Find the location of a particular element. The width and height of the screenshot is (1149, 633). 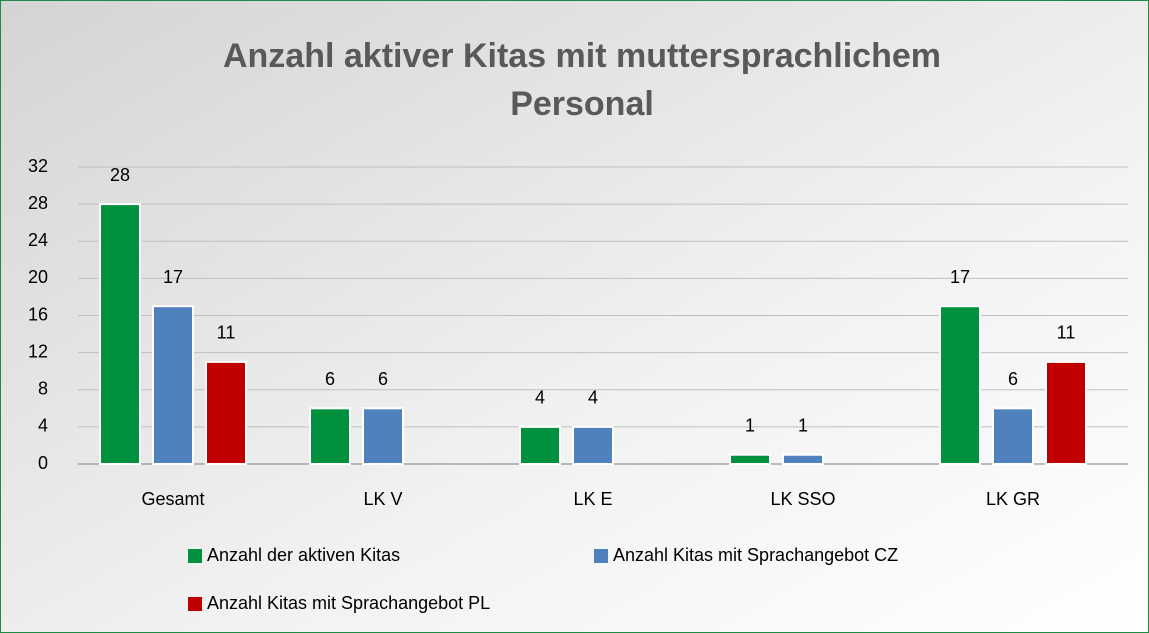

y-tick-label: 20 is located at coordinates (38, 277).